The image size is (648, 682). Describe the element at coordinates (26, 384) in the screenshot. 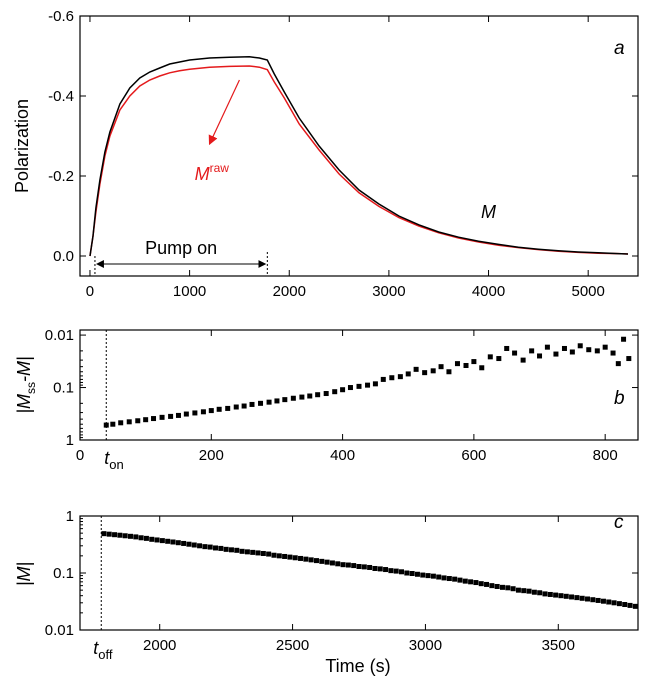

I see `panel-b-ylabel: |Mss-M|` at that location.